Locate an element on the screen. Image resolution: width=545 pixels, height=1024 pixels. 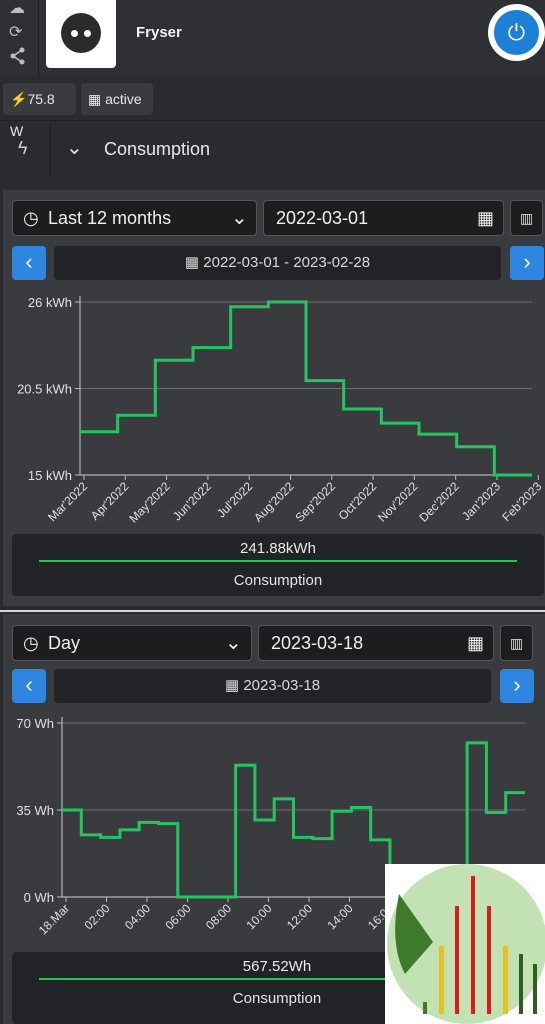
power-reading: 75.8 W is located at coordinates (32, 115).